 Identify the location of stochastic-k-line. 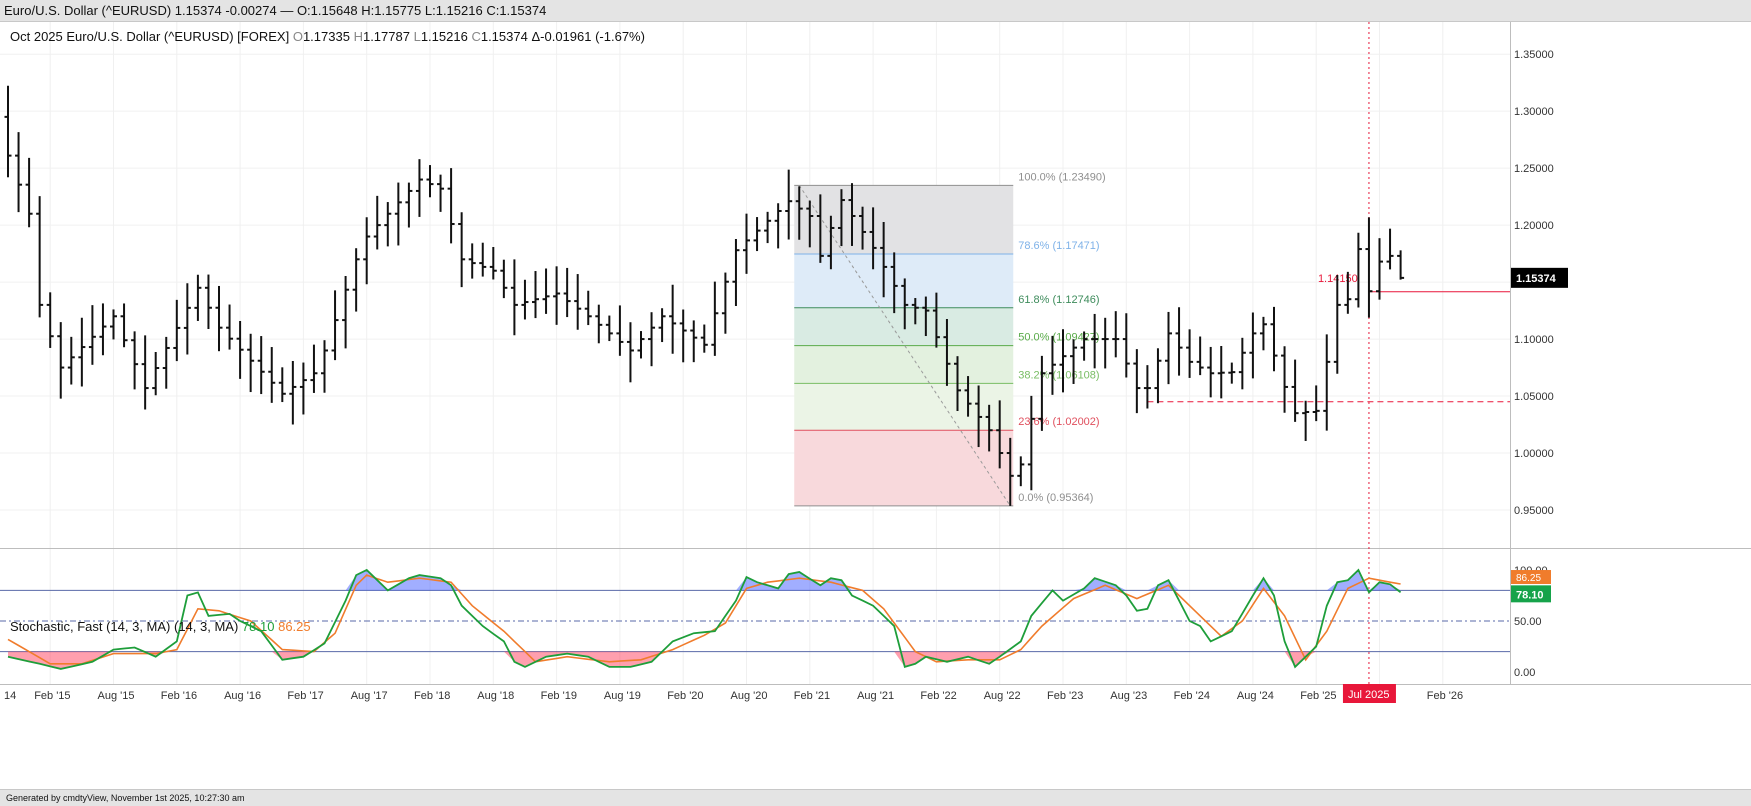
(704, 619).